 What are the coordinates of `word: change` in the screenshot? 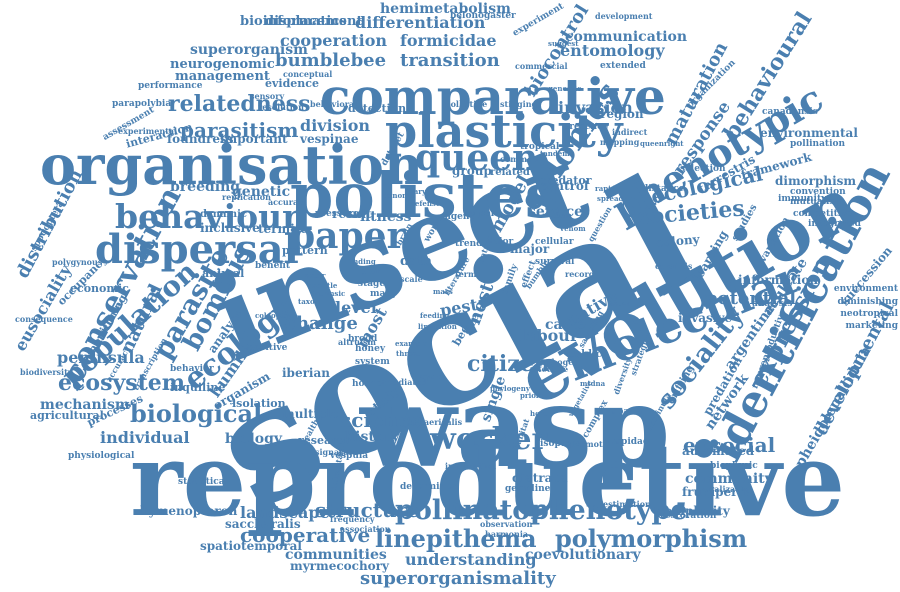 It's located at (321, 323).